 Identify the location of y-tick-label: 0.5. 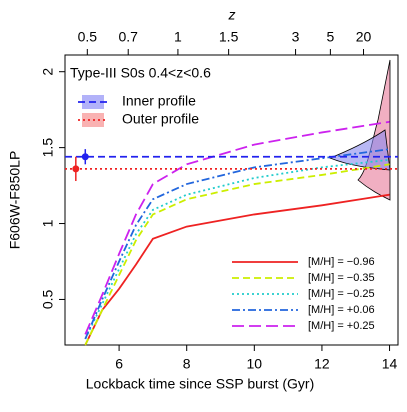
(48, 300).